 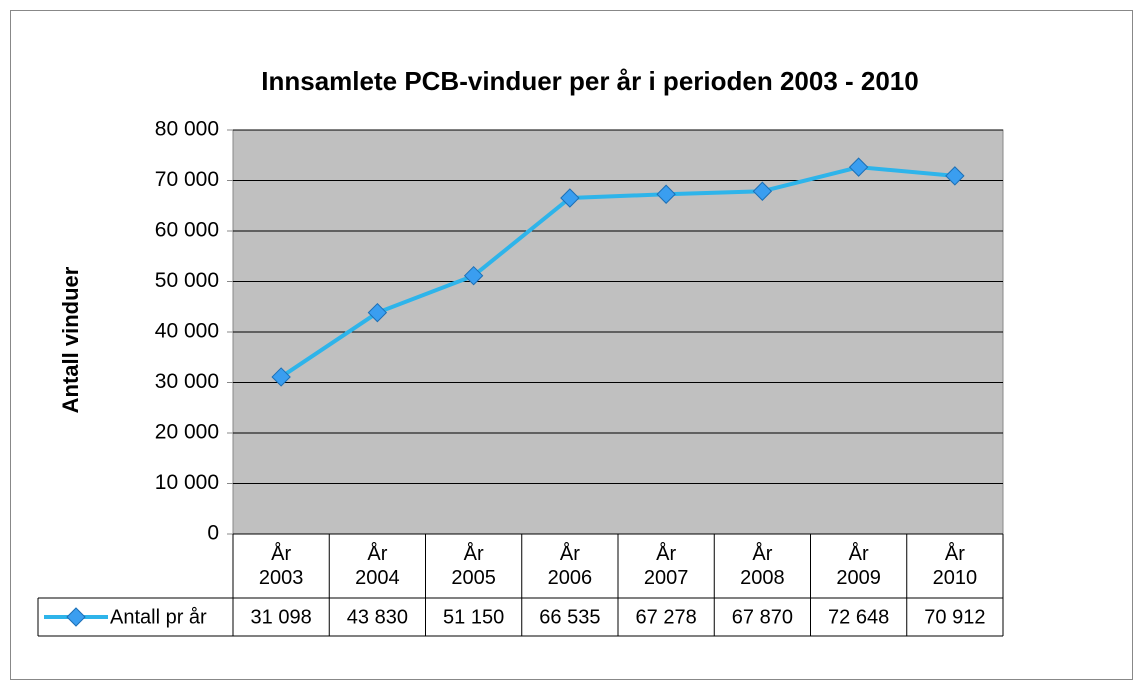 What do you see at coordinates (666, 566) in the screenshot?
I see `x-tick-label: År 2007` at bounding box center [666, 566].